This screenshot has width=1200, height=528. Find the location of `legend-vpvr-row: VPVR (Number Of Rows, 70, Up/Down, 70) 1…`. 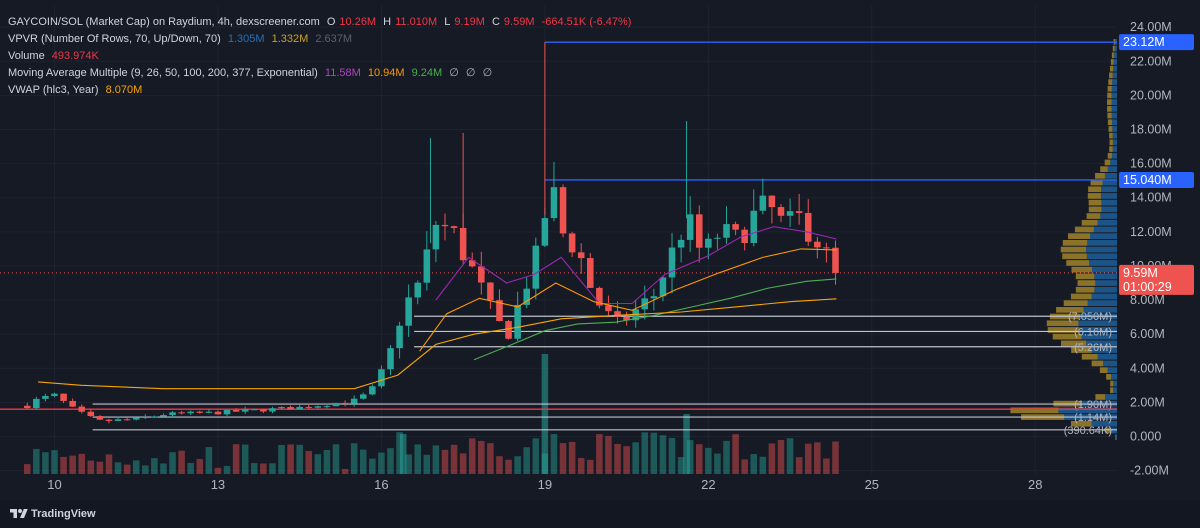

legend-vpvr-row: VPVR (Number Of Rows, 70, Up/Down, 70) 1… is located at coordinates (321, 39).